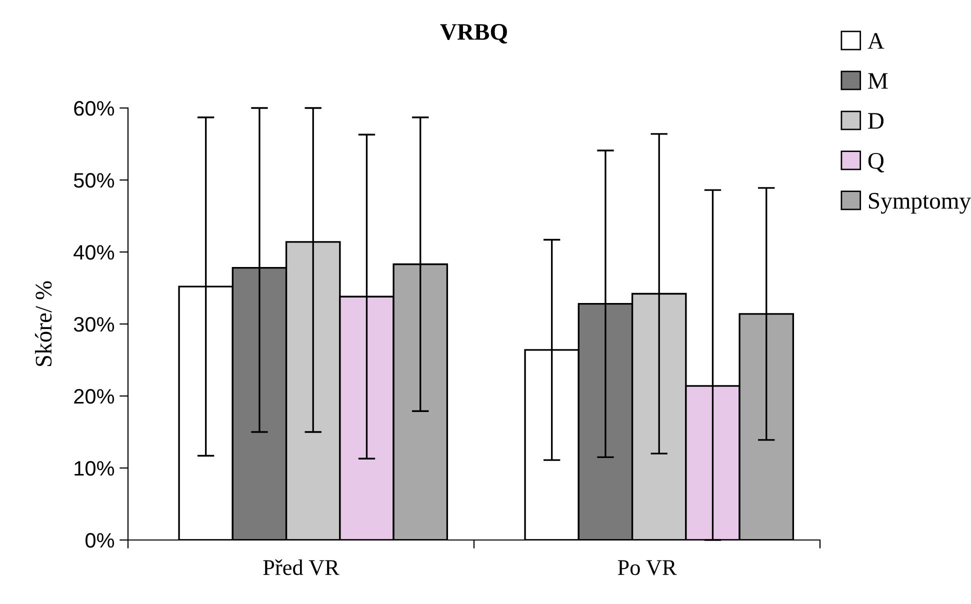 The height and width of the screenshot is (604, 971). Describe the element at coordinates (94, 108) in the screenshot. I see `y-tick-label: 60%` at that location.